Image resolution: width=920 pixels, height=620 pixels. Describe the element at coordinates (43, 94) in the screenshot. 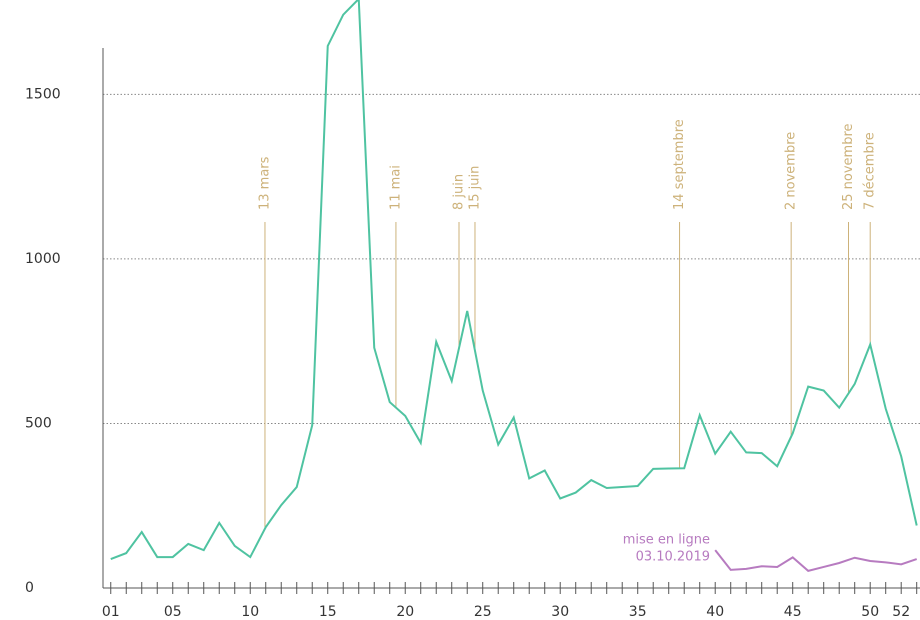

I see `y-tick-label: 1500` at that location.